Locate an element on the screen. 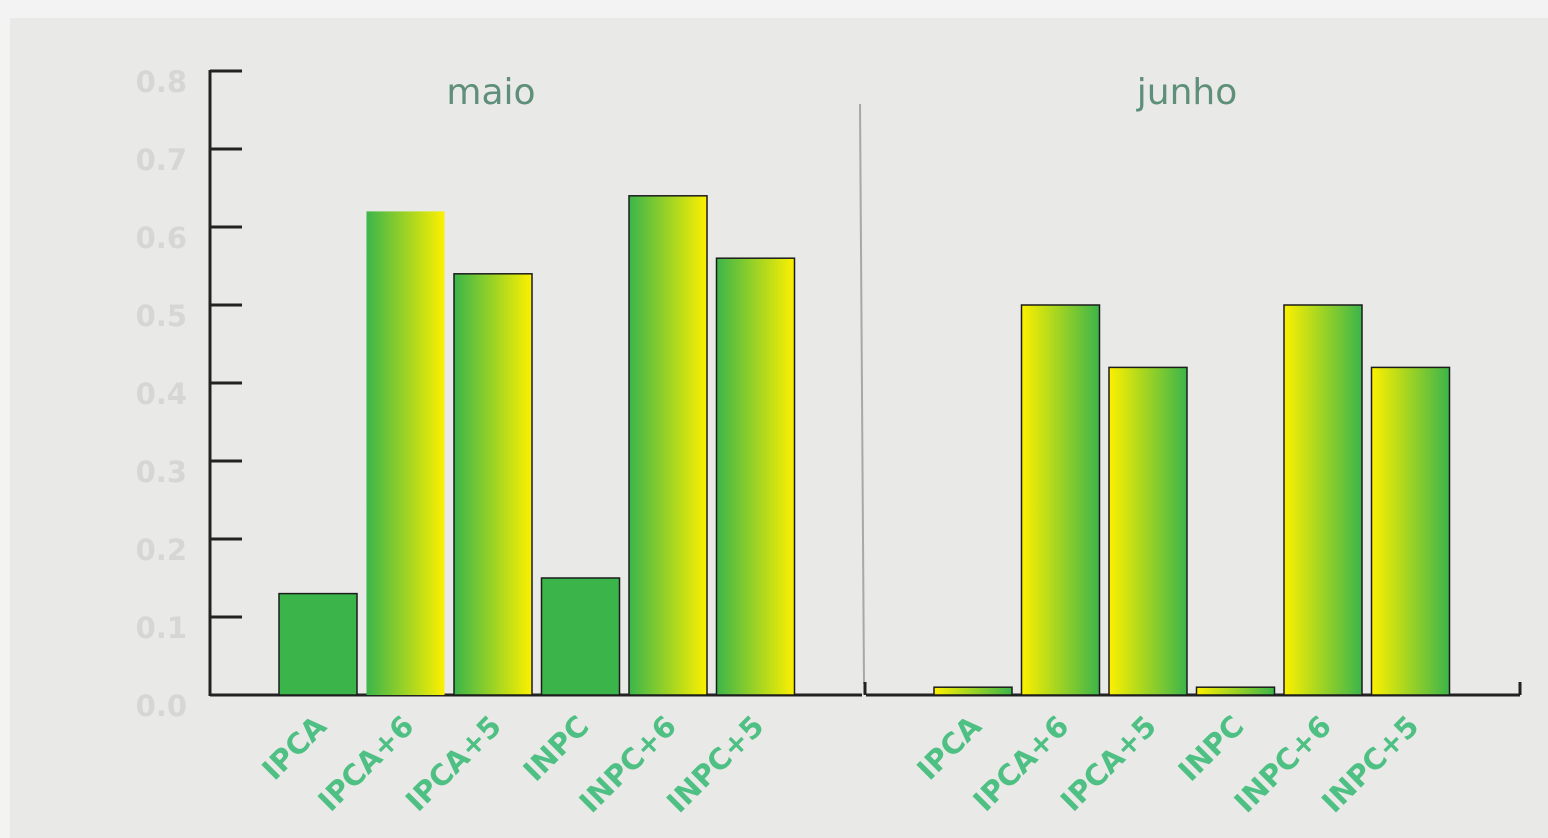 The height and width of the screenshot is (838, 1548). group-divider is located at coordinates (862, 394).